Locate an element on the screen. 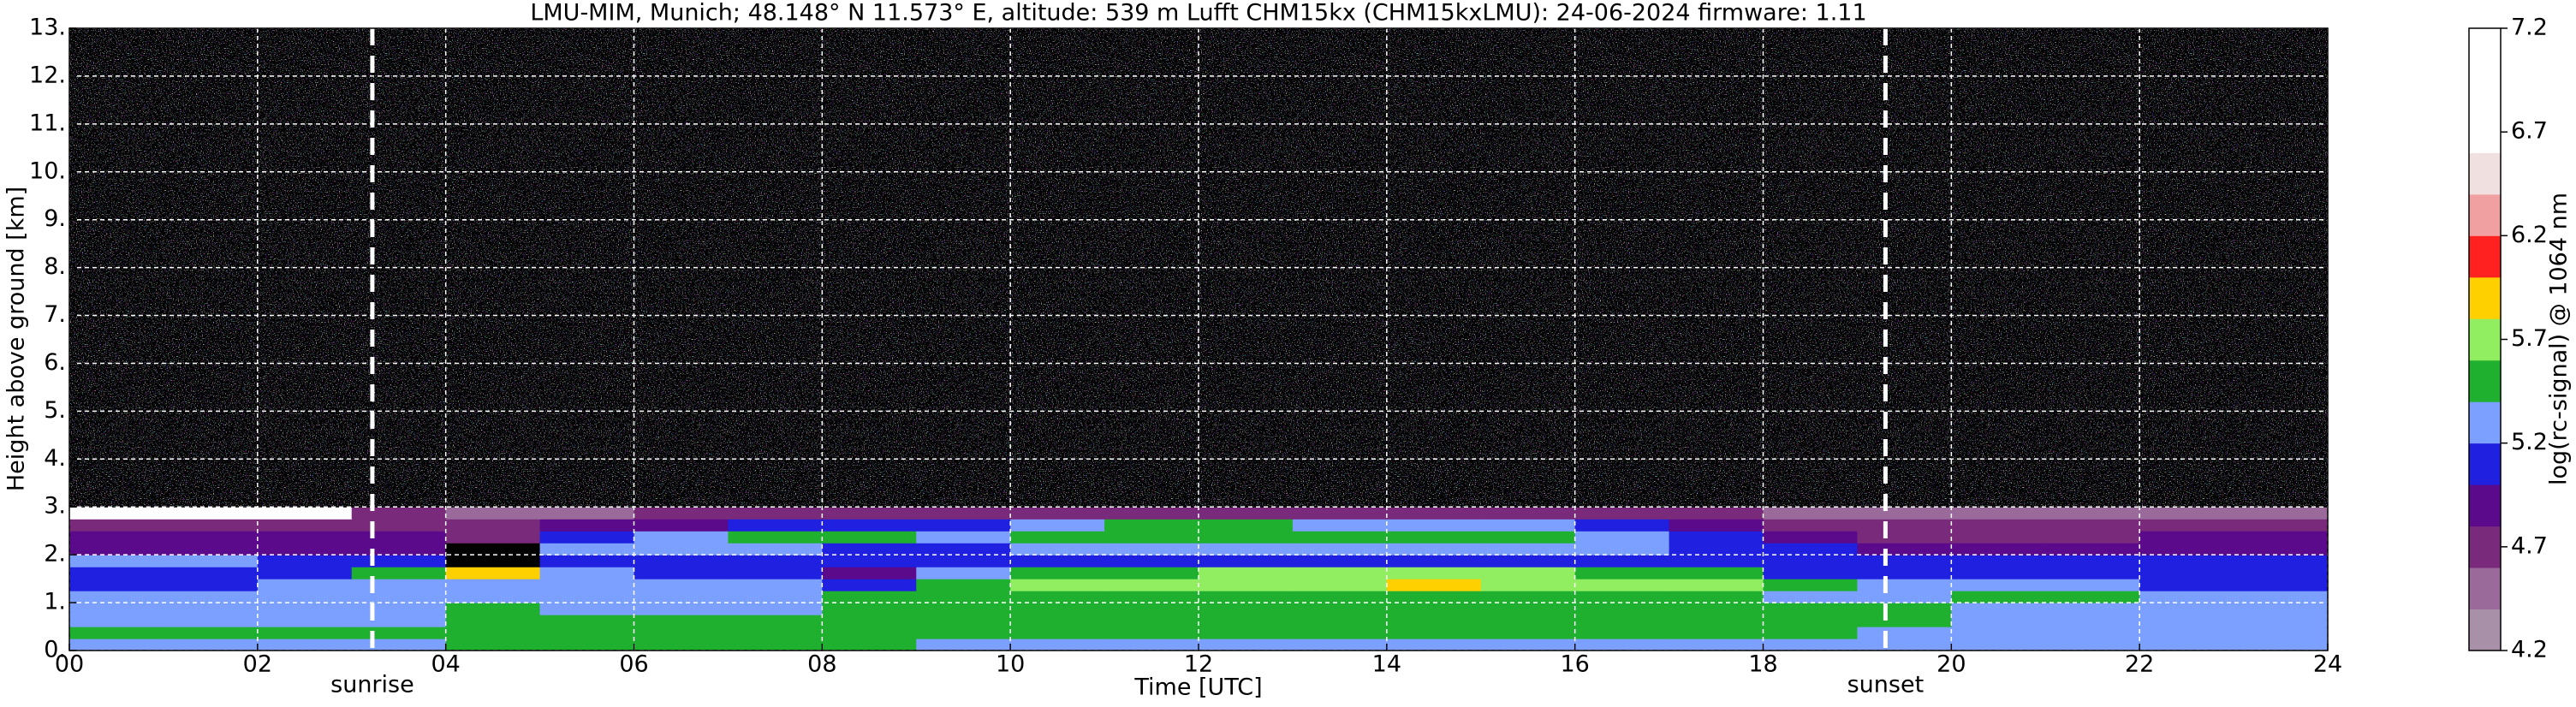  colorbar-tick-label: 7.2 is located at coordinates (2530, 28).